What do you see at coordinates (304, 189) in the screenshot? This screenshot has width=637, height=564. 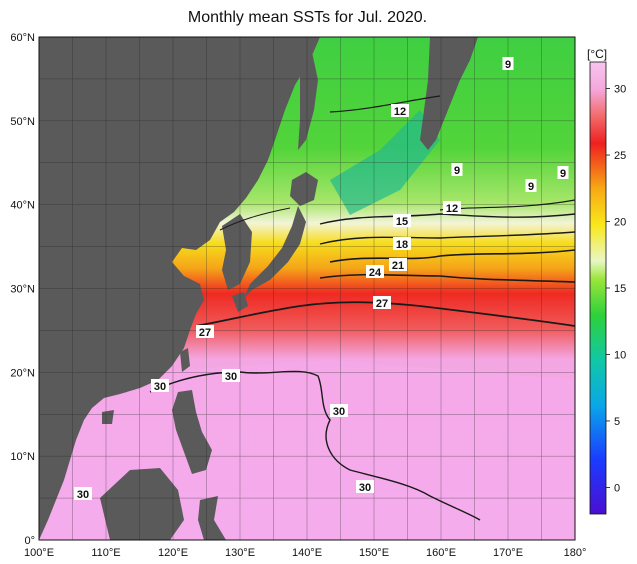 I see `land-hokkaido` at bounding box center [304, 189].